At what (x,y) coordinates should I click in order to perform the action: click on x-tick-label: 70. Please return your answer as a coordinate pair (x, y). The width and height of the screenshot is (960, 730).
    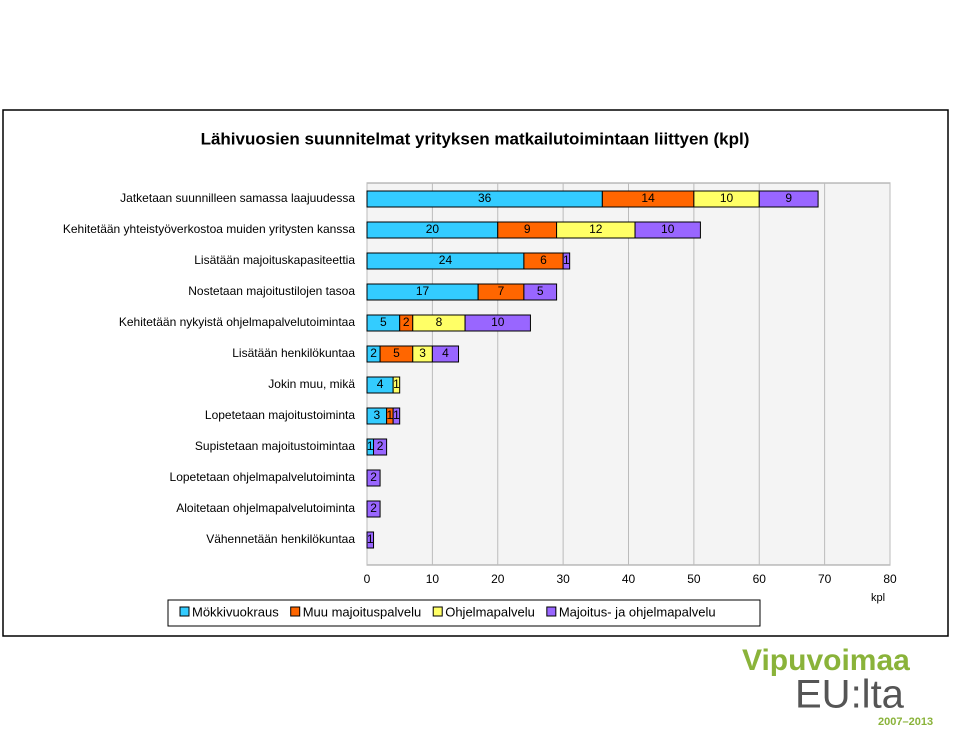
    Looking at the image, I should click on (825, 579).